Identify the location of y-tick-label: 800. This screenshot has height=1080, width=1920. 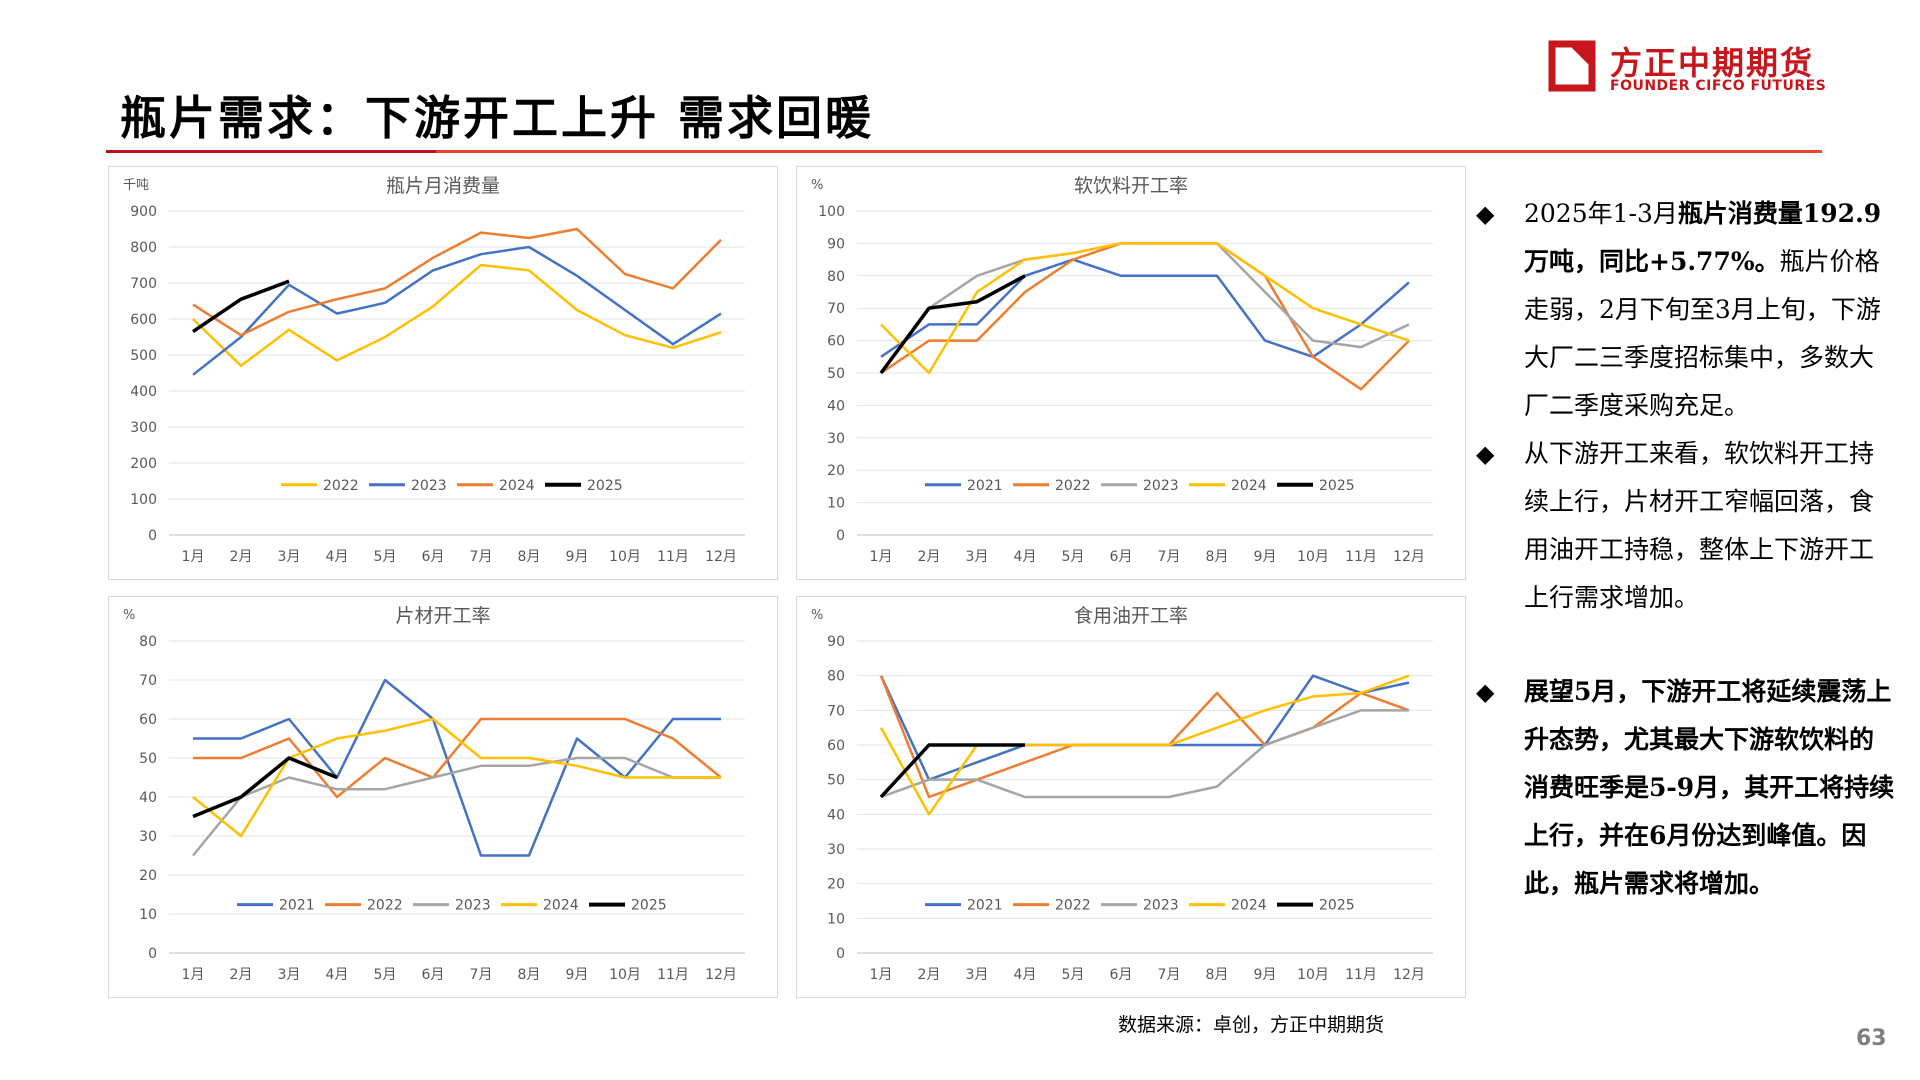
(143, 248).